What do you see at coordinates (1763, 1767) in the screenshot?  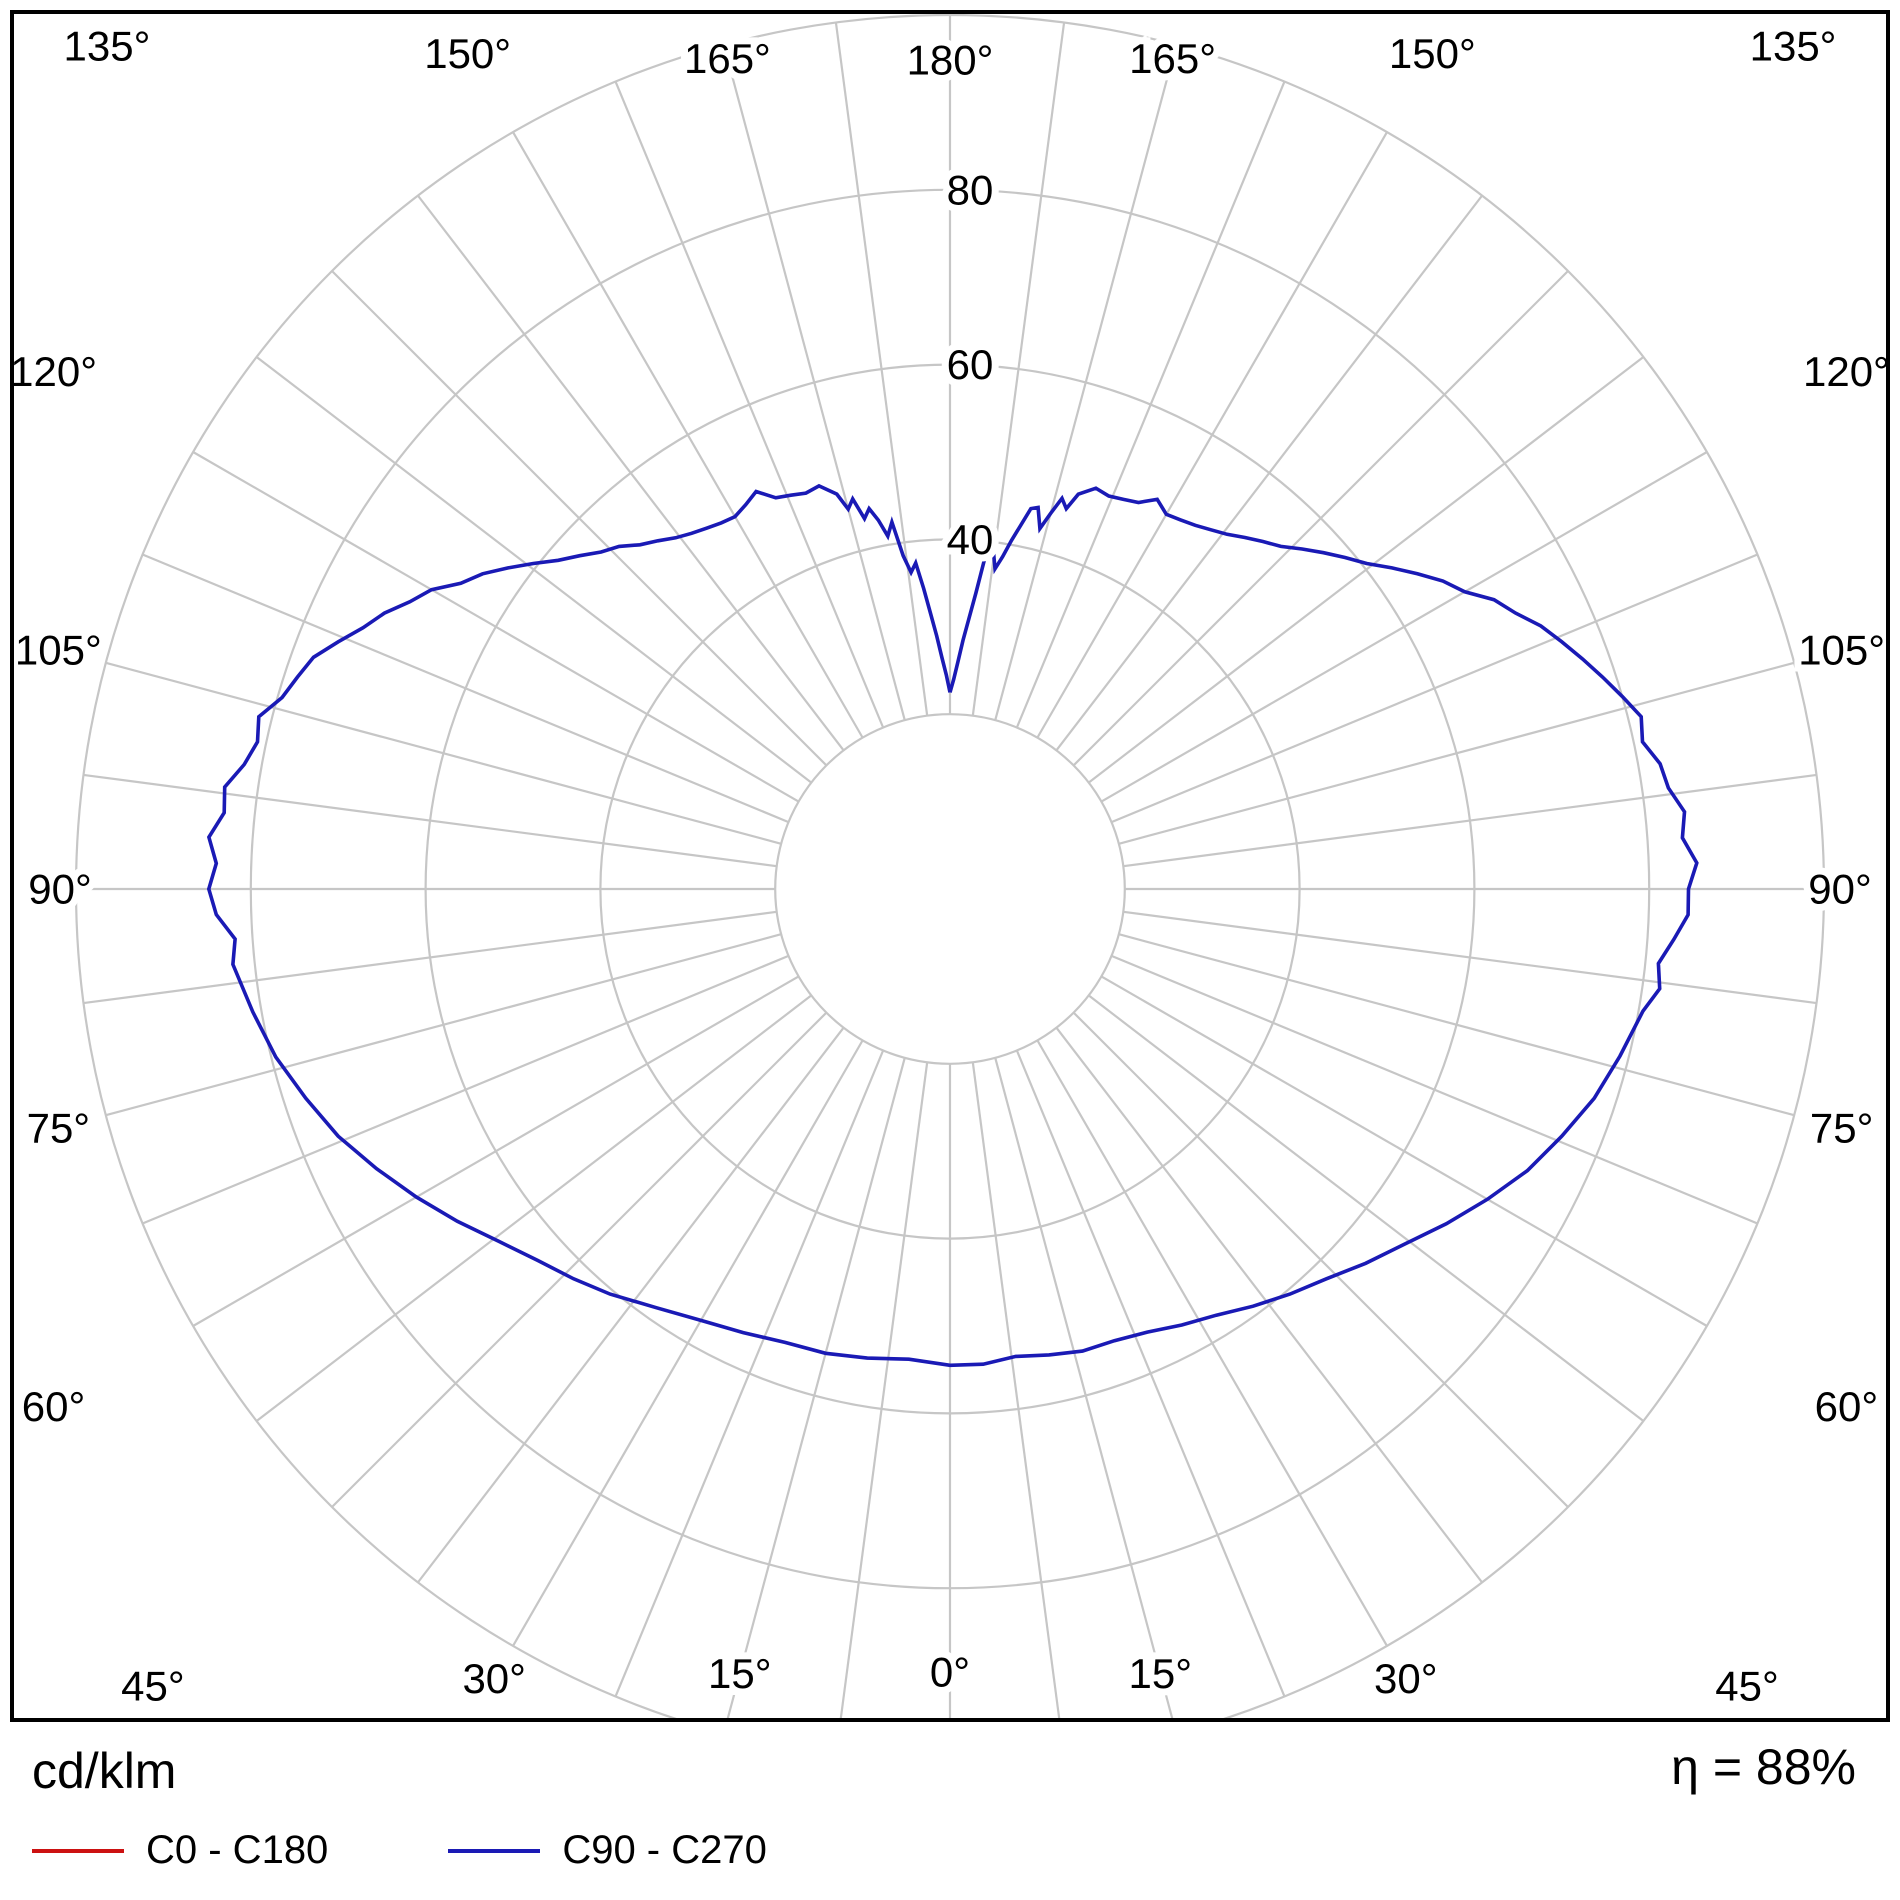 I see `efficiency-label: η = 88%` at bounding box center [1763, 1767].